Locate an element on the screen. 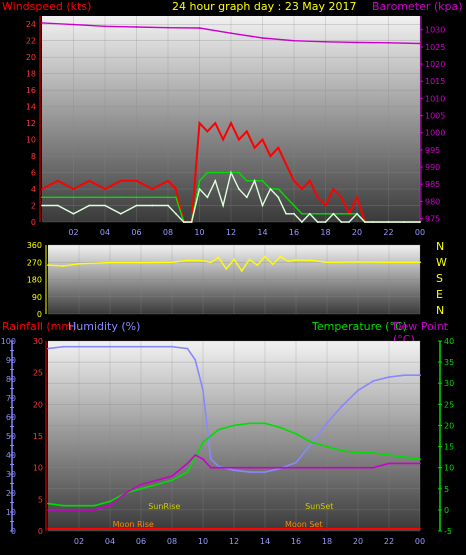  wind-tick-label: 20 is located at coordinates (31, 57).